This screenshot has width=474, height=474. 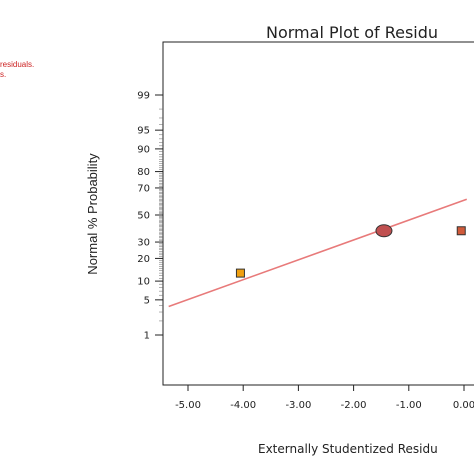 I want to click on fit-line-layer, so click(x=318, y=253).